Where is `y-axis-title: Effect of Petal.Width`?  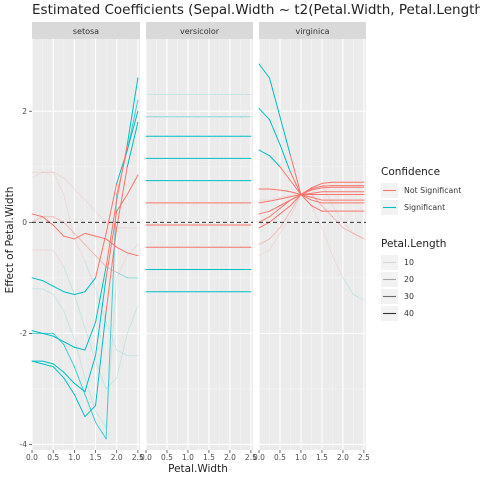 y-axis-title: Effect of Petal.Width is located at coordinates (10, 240).